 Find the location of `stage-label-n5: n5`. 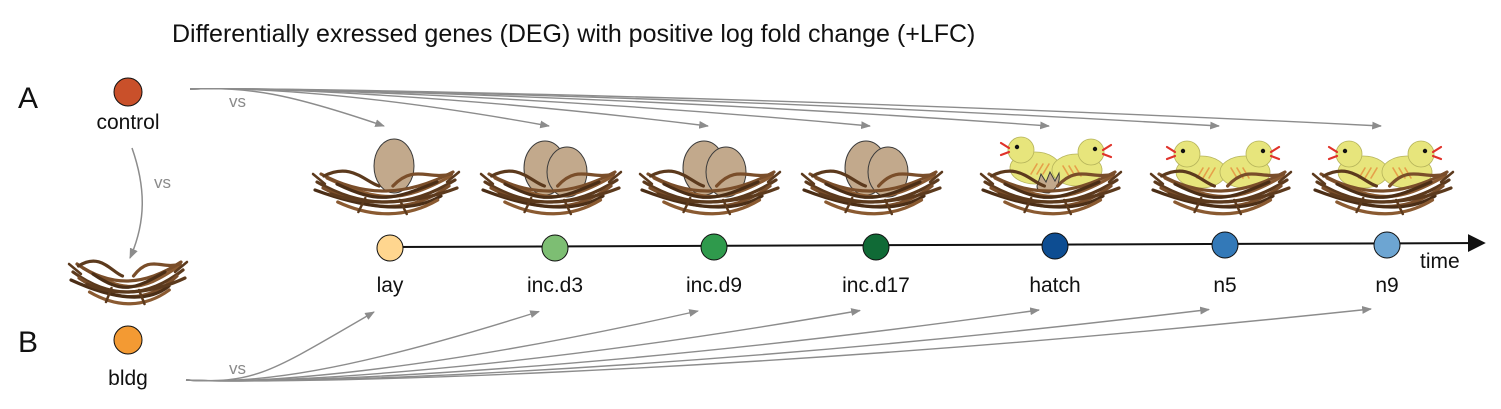

stage-label-n5: n5 is located at coordinates (1224, 285).